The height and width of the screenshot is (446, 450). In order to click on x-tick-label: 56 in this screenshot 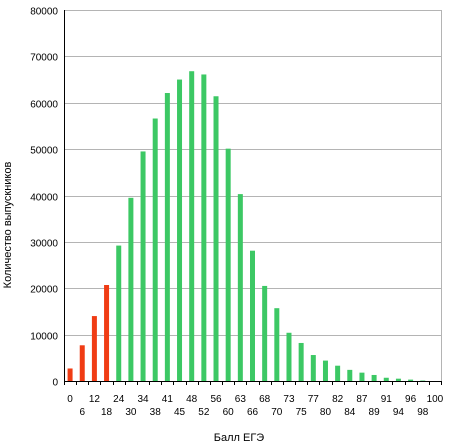, I will do `click(216, 399)`.